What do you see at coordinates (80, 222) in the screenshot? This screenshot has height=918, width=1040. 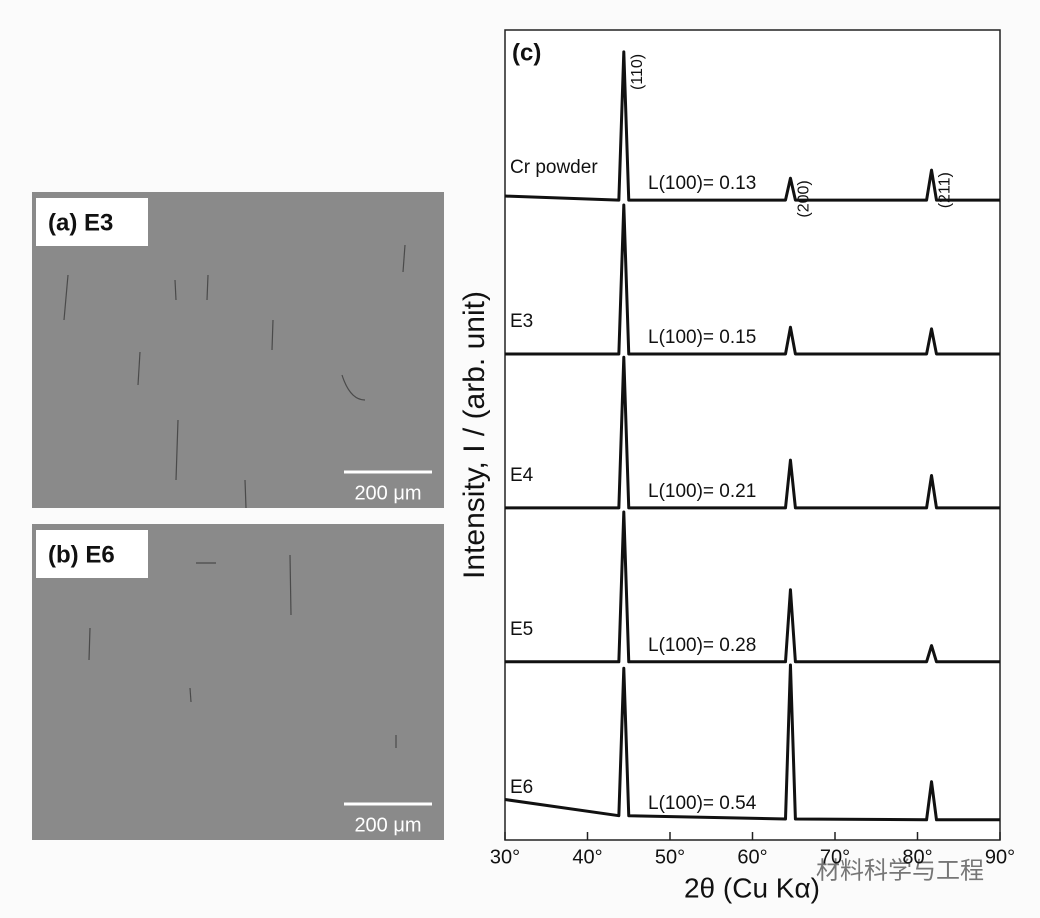 I see `panel-label: (a) E3` at bounding box center [80, 222].